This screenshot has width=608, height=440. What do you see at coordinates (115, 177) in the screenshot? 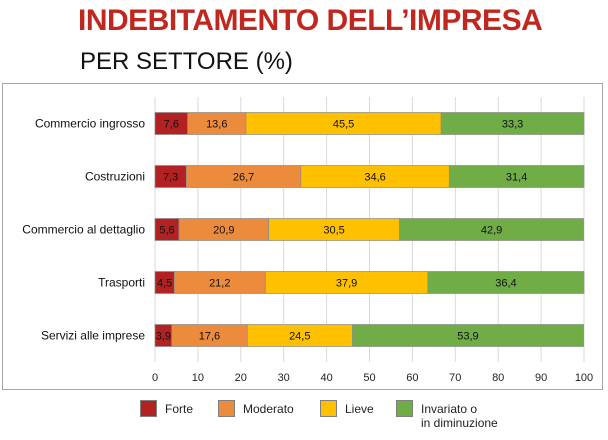
I see `category-label: Costruzioni` at bounding box center [115, 177].